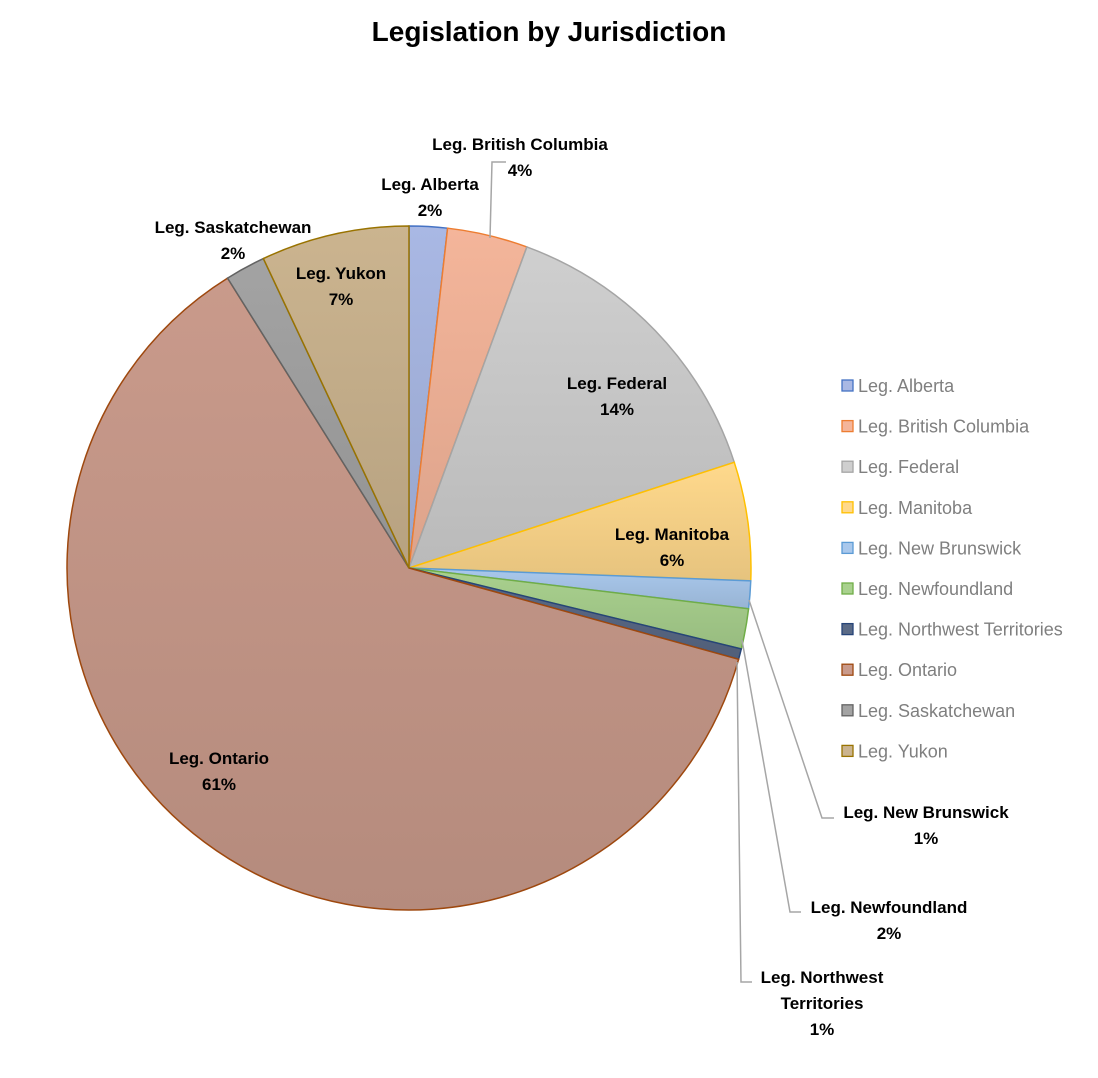 This screenshot has height=1078, width=1098. I want to click on legend-item-8: Leg. Ontario, so click(899, 670).